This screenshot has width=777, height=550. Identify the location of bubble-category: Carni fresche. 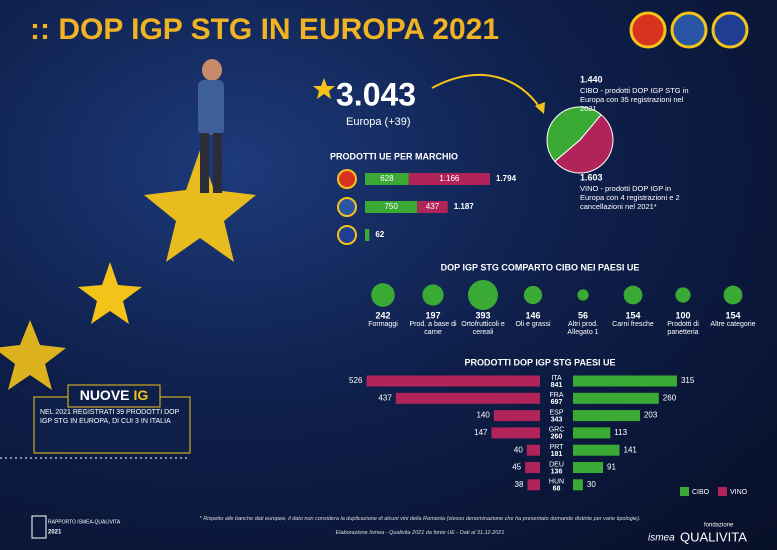
(633, 324).